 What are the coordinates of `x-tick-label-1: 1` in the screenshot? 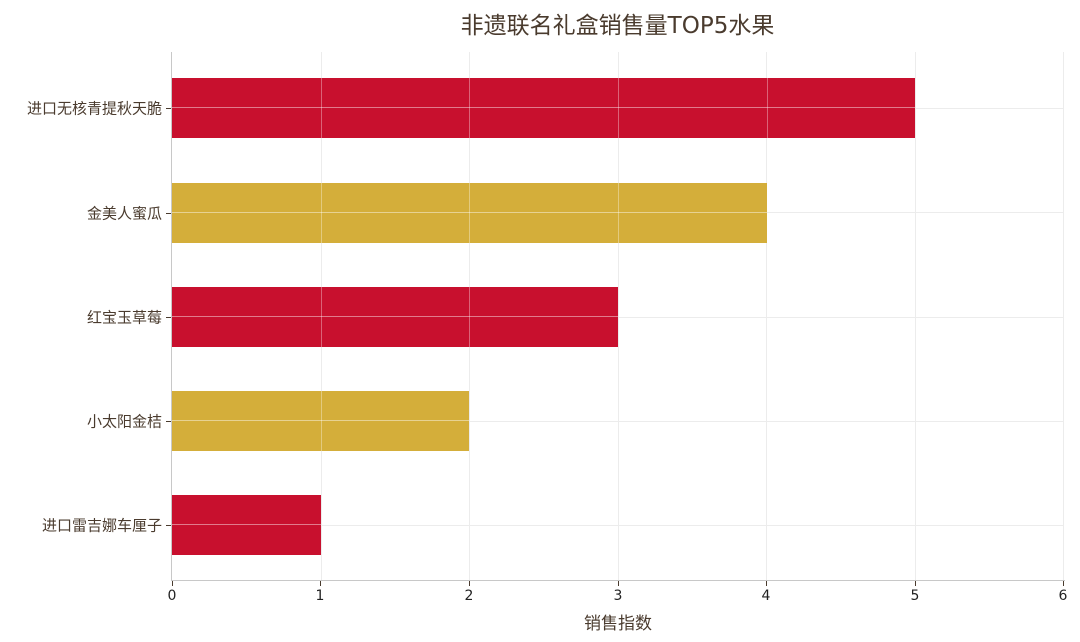 It's located at (320, 596).